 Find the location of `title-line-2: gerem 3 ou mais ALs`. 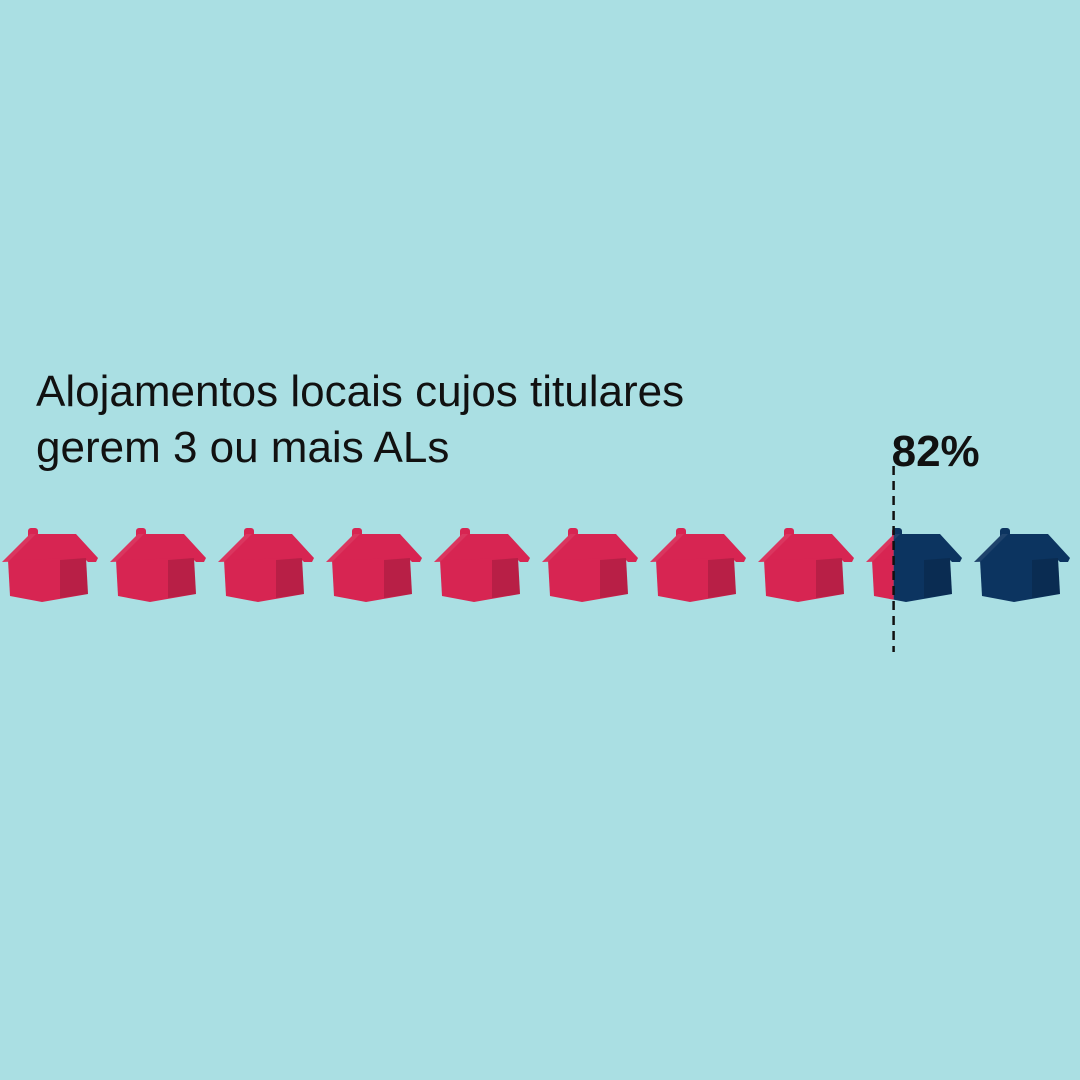

title-line-2: gerem 3 ou mais ALs is located at coordinates (243, 447).